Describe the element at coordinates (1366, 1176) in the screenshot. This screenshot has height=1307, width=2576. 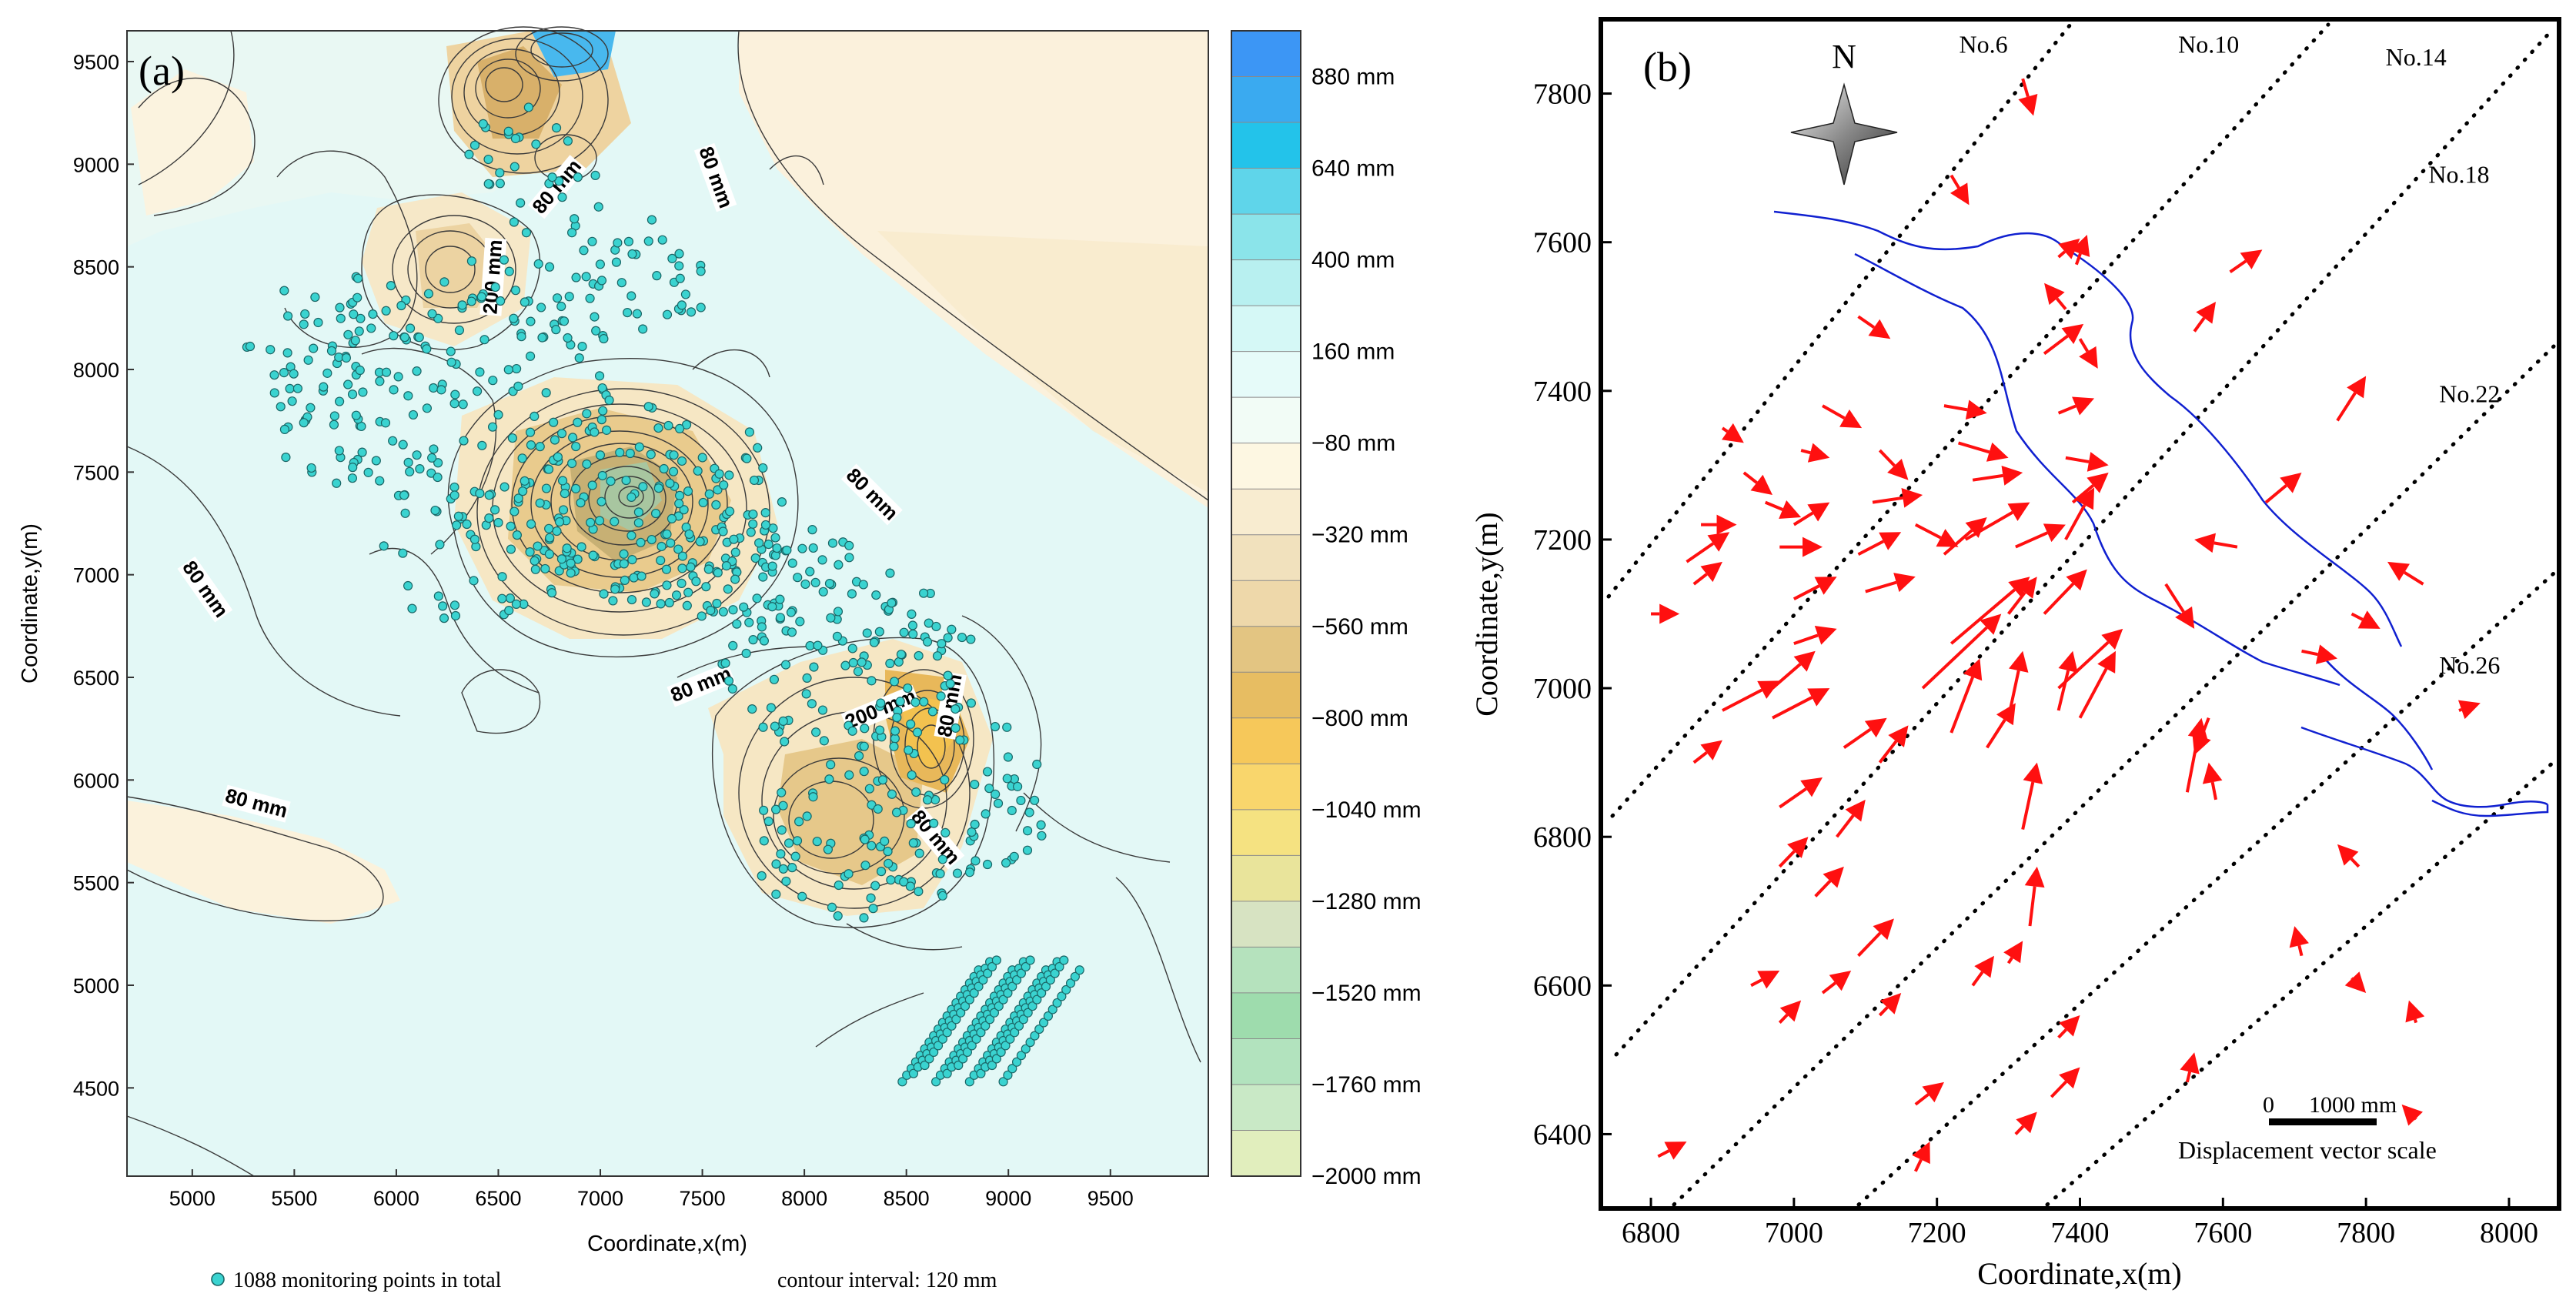
I see `colorbar-label: −2000 mm` at that location.